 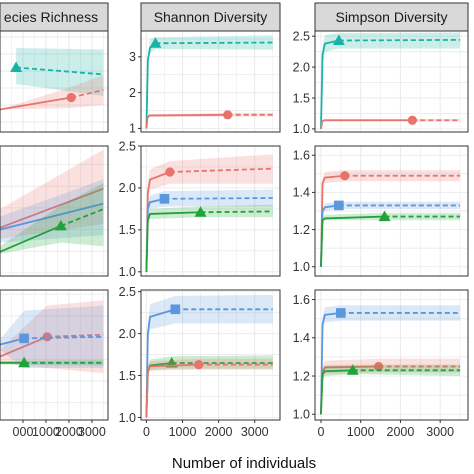 I want to click on panel-row1-col1: ecies Richness, so click(x=54, y=67).